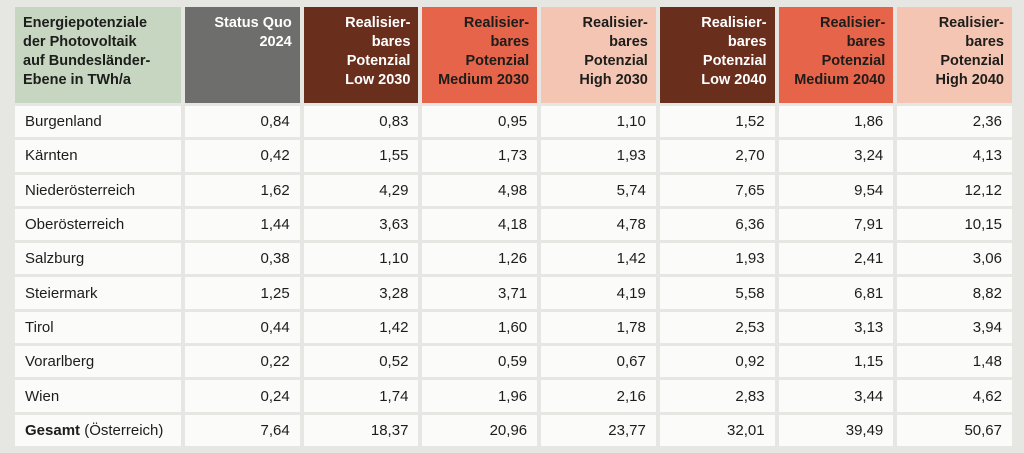 This screenshot has height=453, width=1024. What do you see at coordinates (954, 293) in the screenshot?
I see `value-cell: 8,82` at bounding box center [954, 293].